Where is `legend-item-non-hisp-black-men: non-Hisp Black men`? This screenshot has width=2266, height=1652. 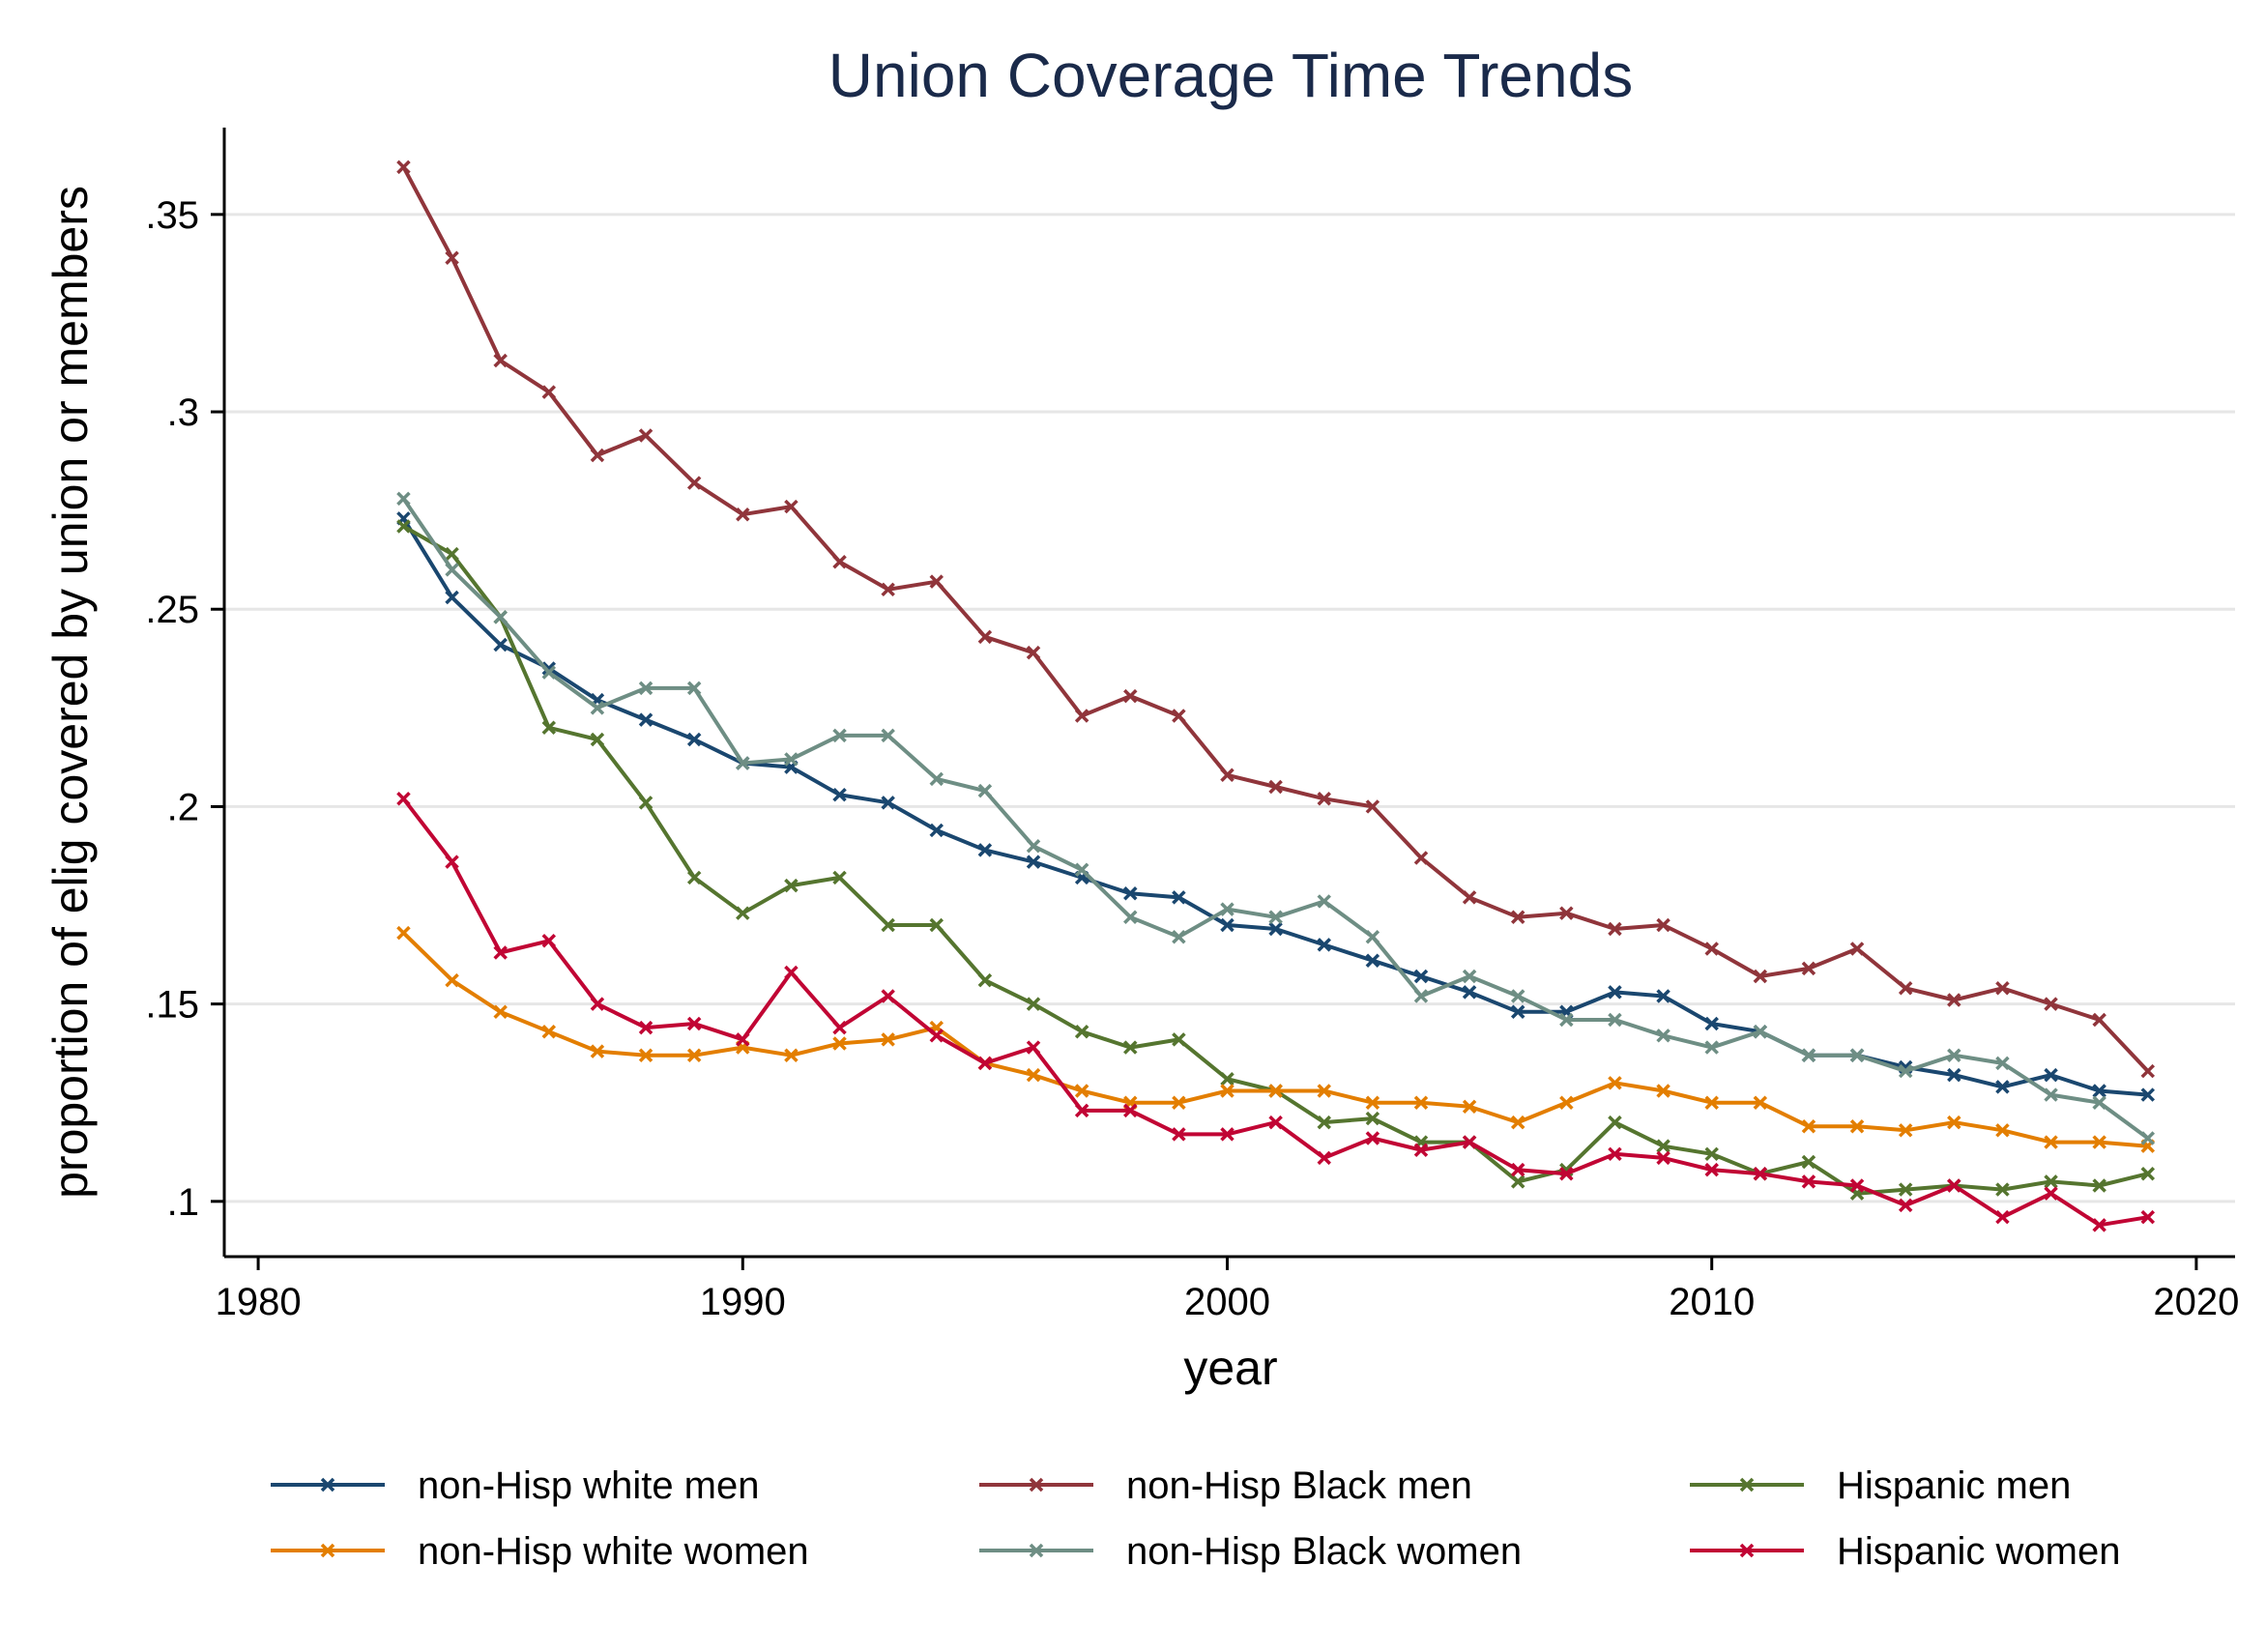 legend-item-non-hisp-black-men: non-Hisp Black men is located at coordinates (1225, 1485).